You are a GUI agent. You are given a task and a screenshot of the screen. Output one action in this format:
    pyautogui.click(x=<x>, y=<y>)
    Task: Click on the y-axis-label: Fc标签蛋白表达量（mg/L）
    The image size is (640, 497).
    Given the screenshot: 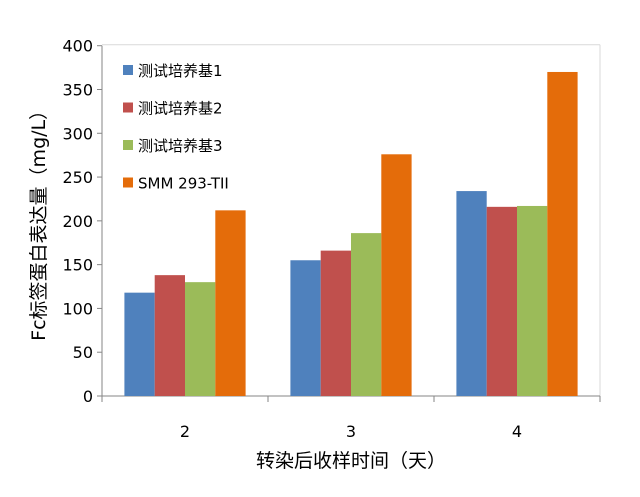 What is the action you would take?
    pyautogui.click(x=39, y=221)
    